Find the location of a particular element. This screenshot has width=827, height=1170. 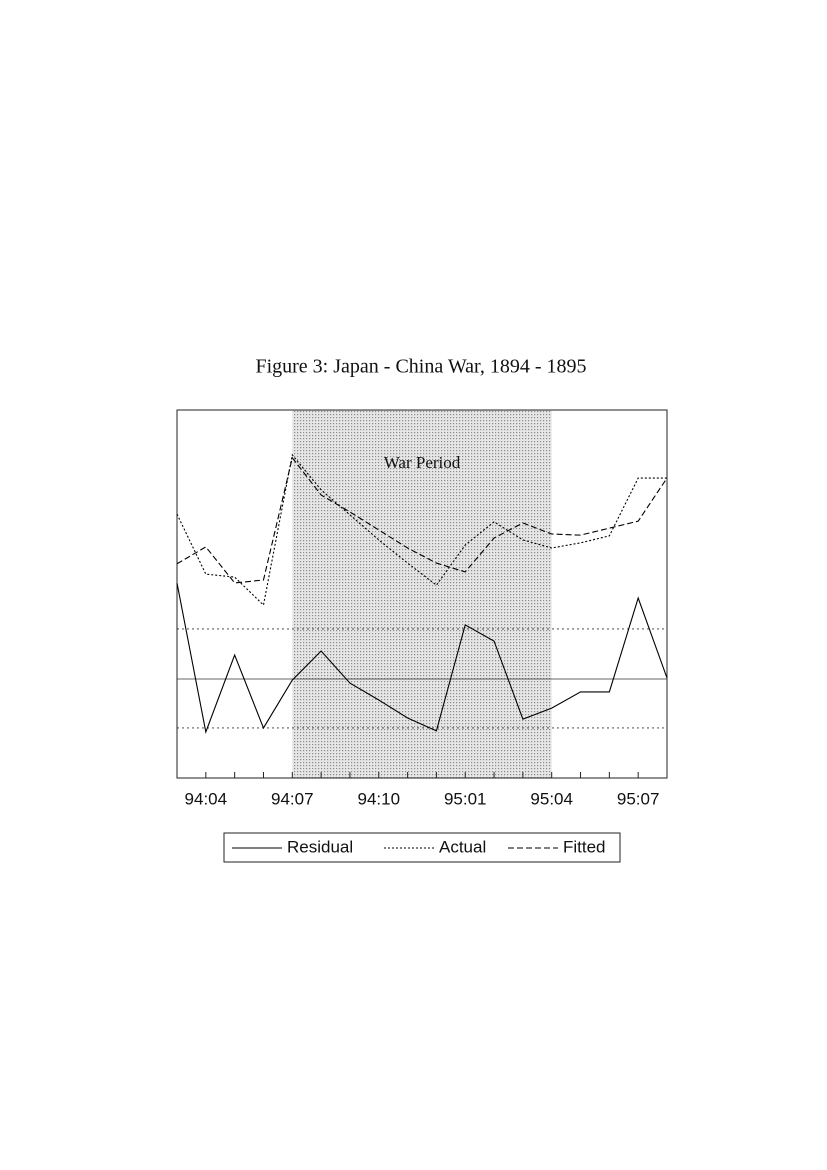

x-tick-label: 95:04 is located at coordinates (551, 798).